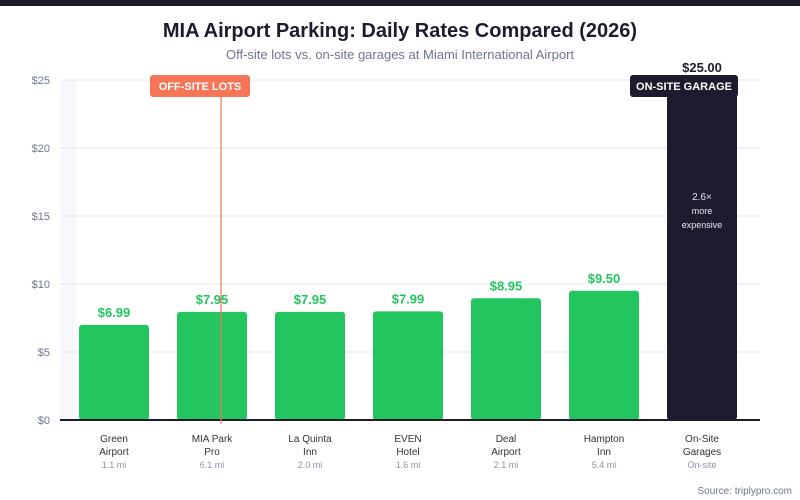  Describe the element at coordinates (604, 439) in the screenshot. I see `category-label: Hampton` at that location.